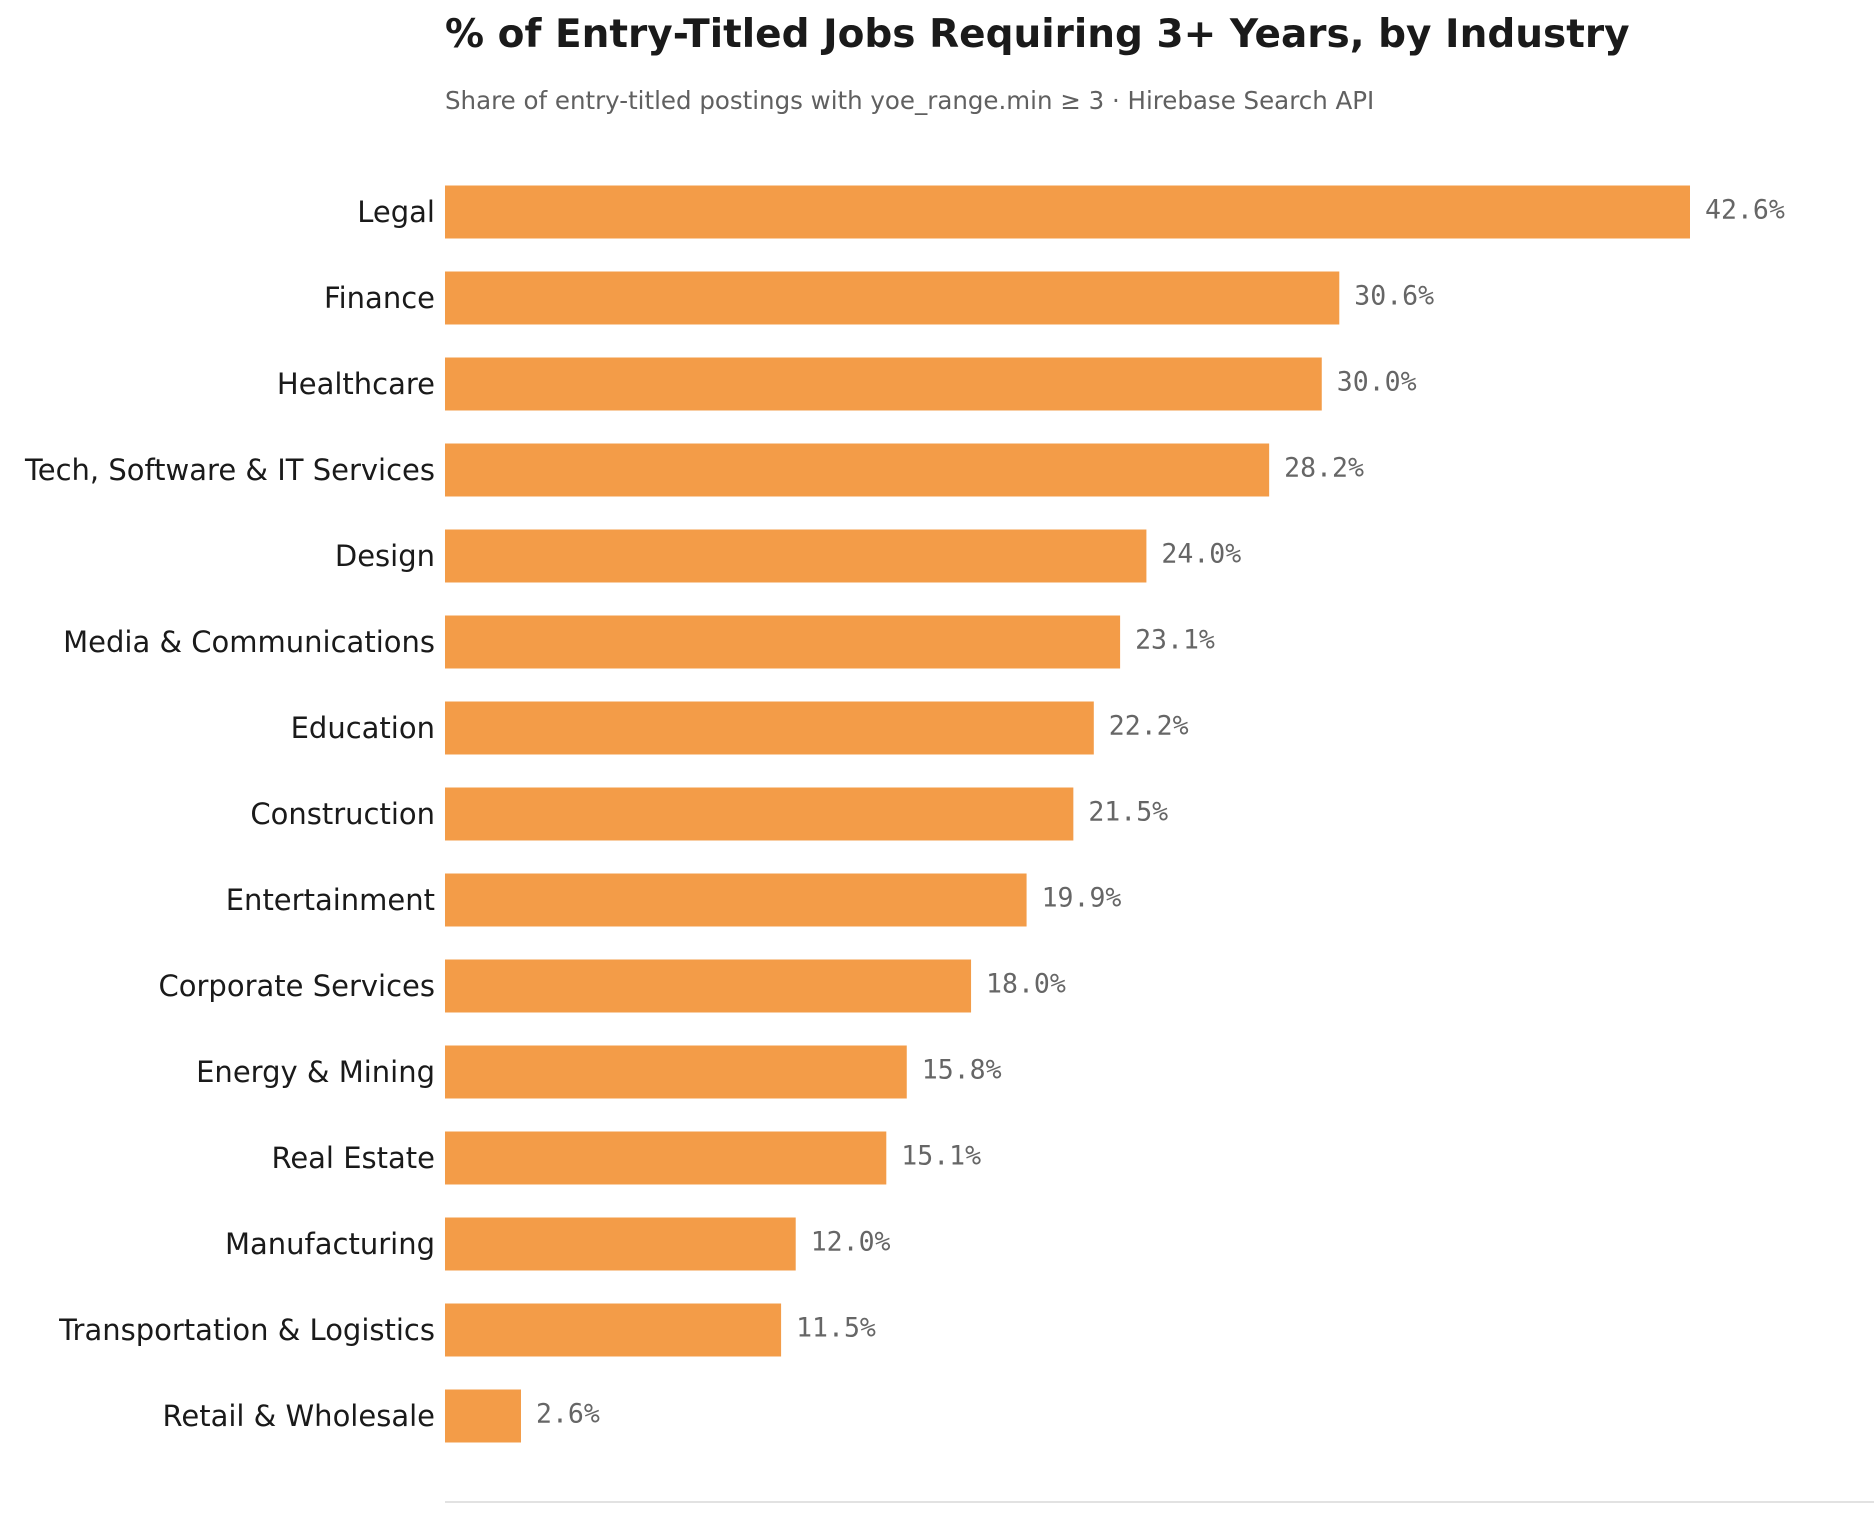  Describe the element at coordinates (613, 1330) in the screenshot. I see `bar-transportation-logistics` at that location.